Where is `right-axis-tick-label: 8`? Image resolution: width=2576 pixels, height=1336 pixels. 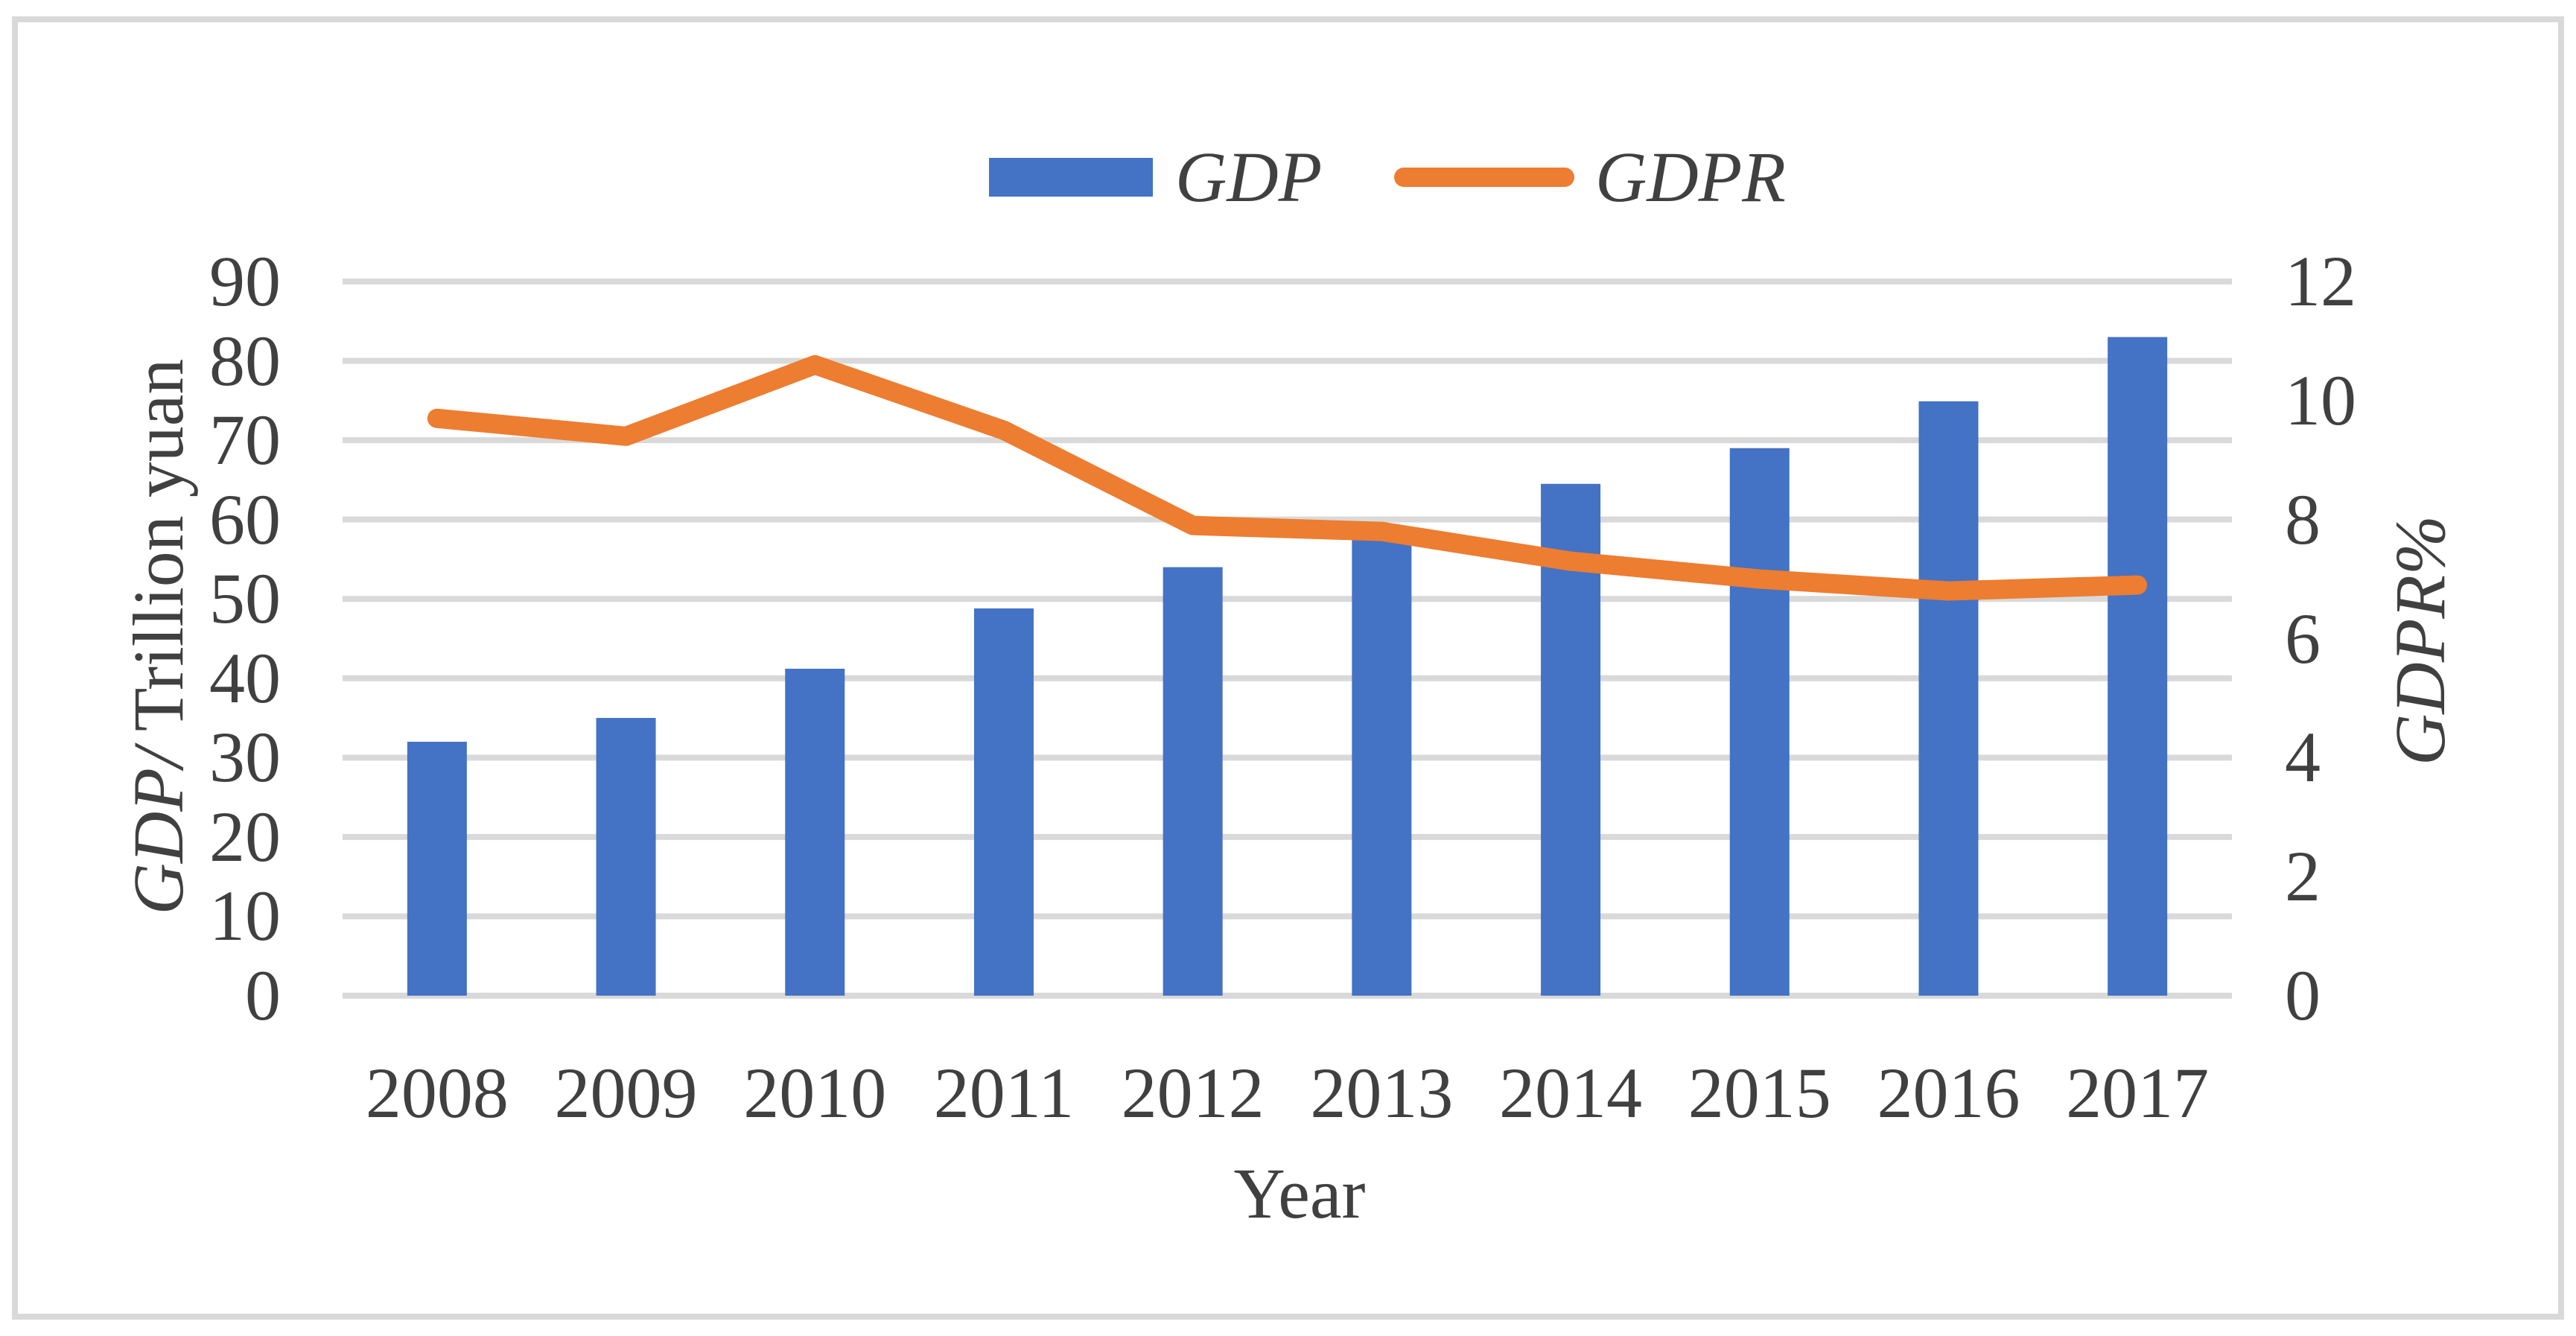 right-axis-tick-label: 8 is located at coordinates (2303, 519).